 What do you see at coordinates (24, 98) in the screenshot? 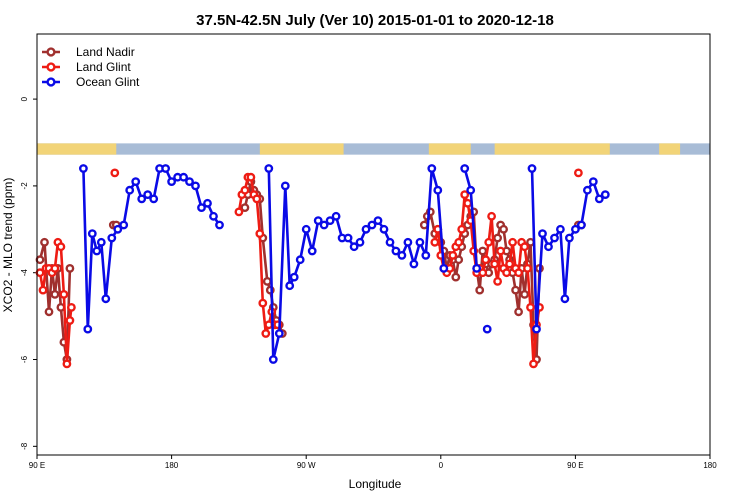
I see `y-tick-label: 0` at bounding box center [24, 98].